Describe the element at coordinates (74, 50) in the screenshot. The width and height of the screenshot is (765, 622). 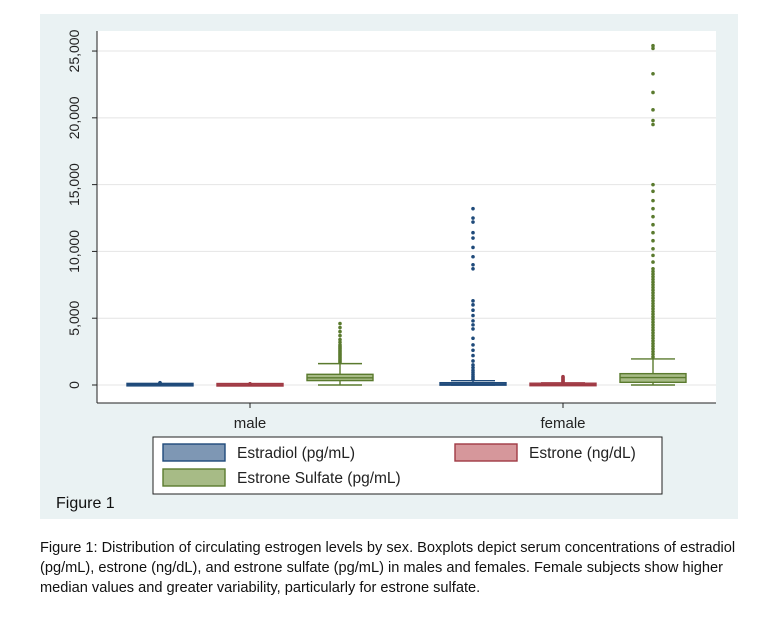
I see `y-tick-label: 25,000` at that location.